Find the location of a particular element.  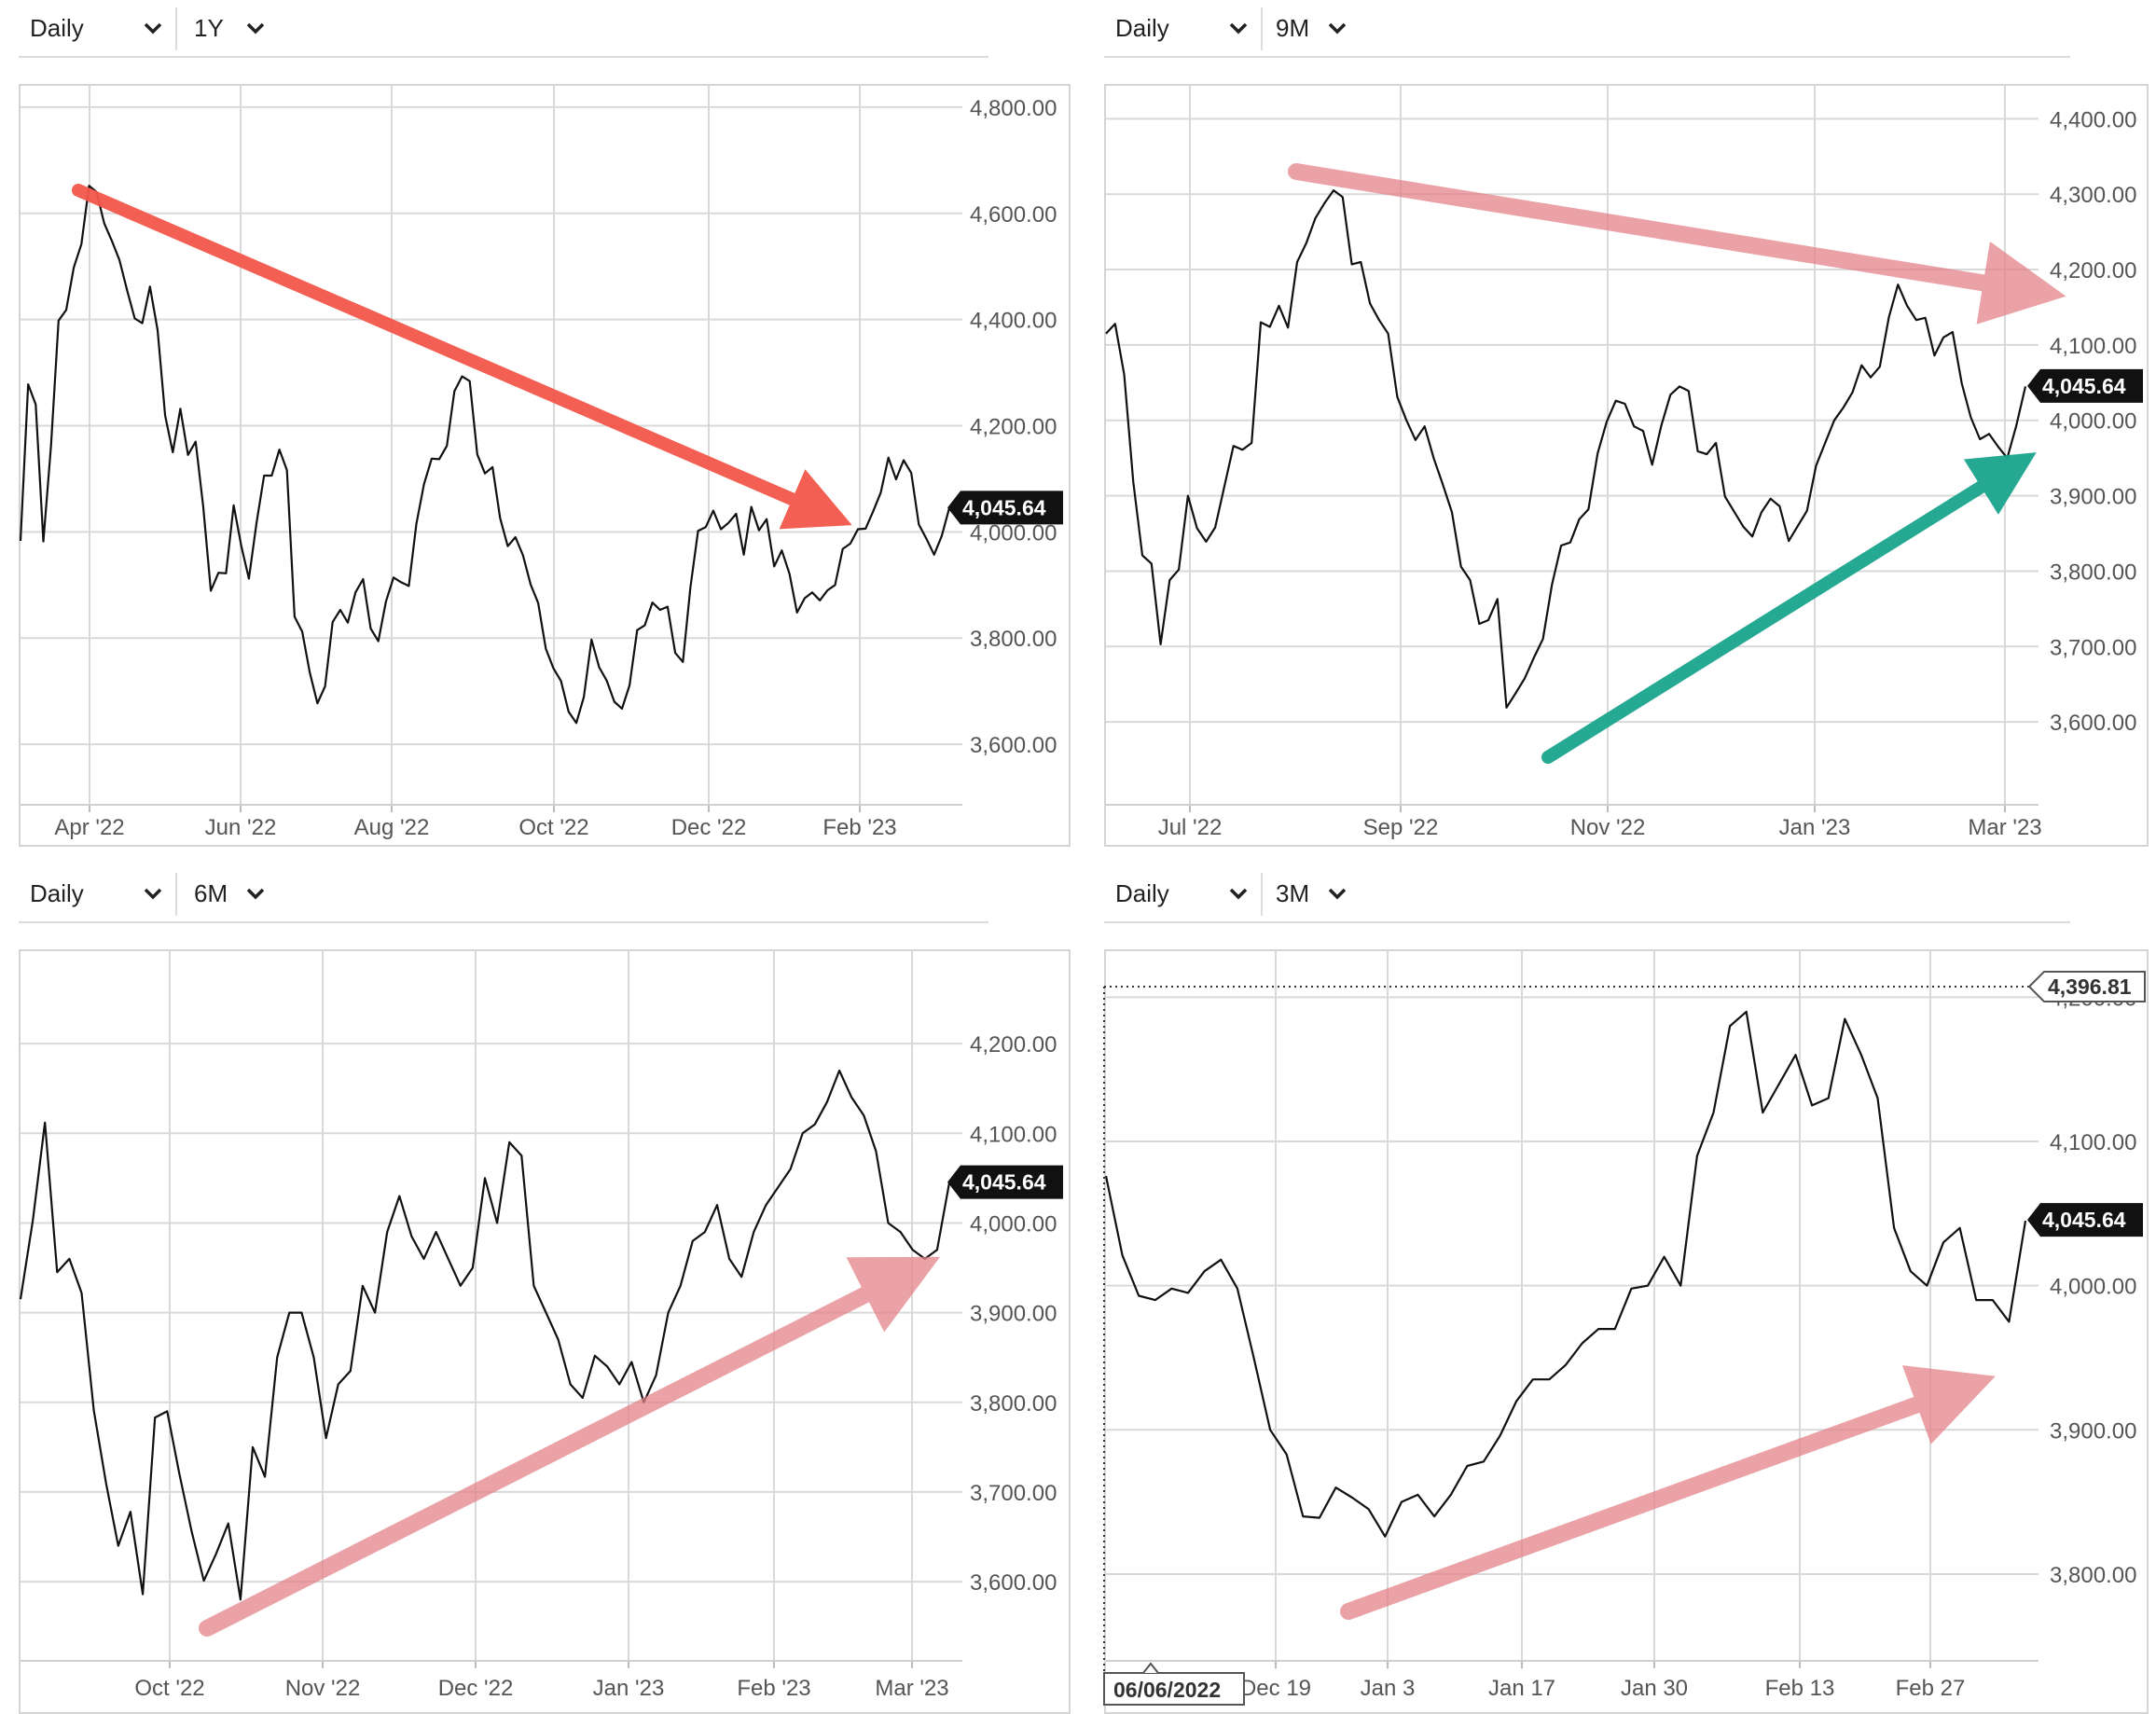

range-dropdown: 3M is located at coordinates (1322, 893).